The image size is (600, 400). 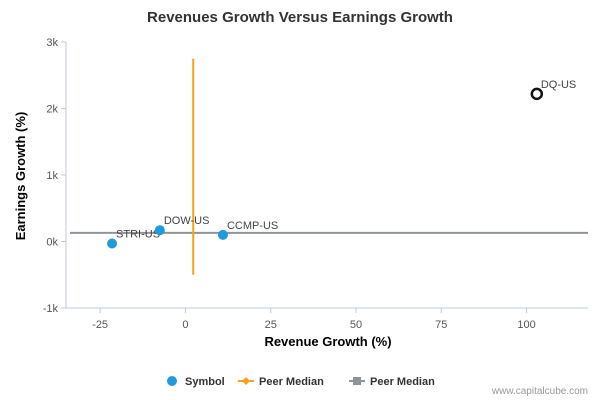 What do you see at coordinates (20, 176) in the screenshot?
I see `y-axis-title: Earnings Growth (%)` at bounding box center [20, 176].